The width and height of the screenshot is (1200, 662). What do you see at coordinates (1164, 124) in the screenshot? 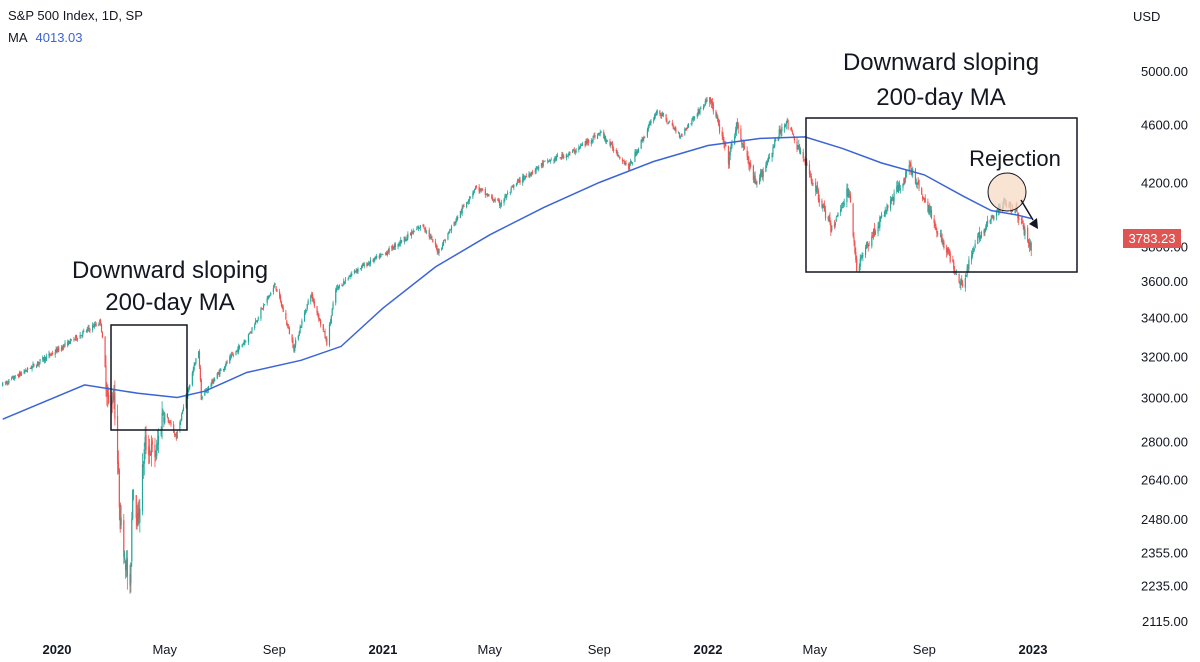
I see `price-tick-label: 4600.00` at bounding box center [1164, 124].